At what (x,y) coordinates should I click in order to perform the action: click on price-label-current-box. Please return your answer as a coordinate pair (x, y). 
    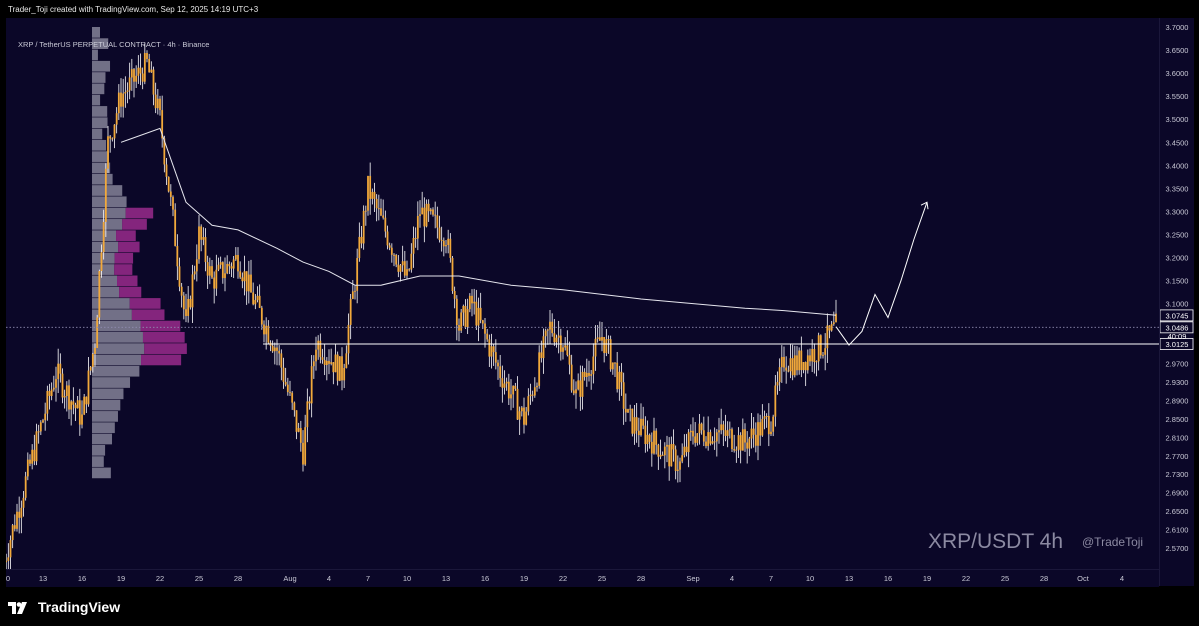
    Looking at the image, I should click on (1177, 327).